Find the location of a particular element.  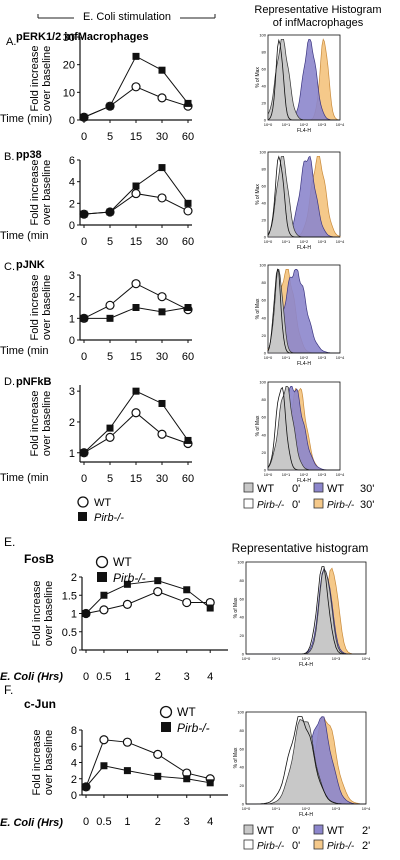

xlabel-e: E. Coli (Hrs) is located at coordinates (31, 677).